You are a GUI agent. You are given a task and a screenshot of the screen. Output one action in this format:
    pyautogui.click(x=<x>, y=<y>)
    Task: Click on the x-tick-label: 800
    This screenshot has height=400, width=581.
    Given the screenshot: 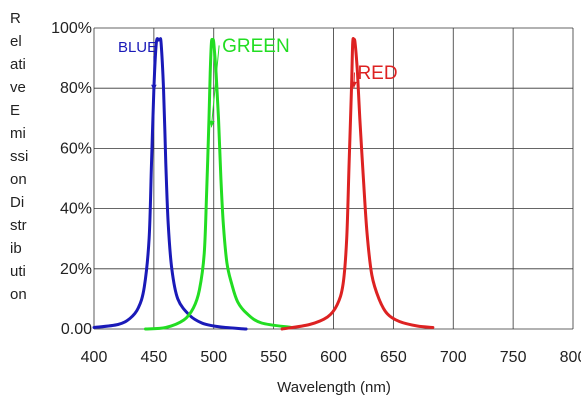 What is the action you would take?
    pyautogui.click(x=570, y=357)
    